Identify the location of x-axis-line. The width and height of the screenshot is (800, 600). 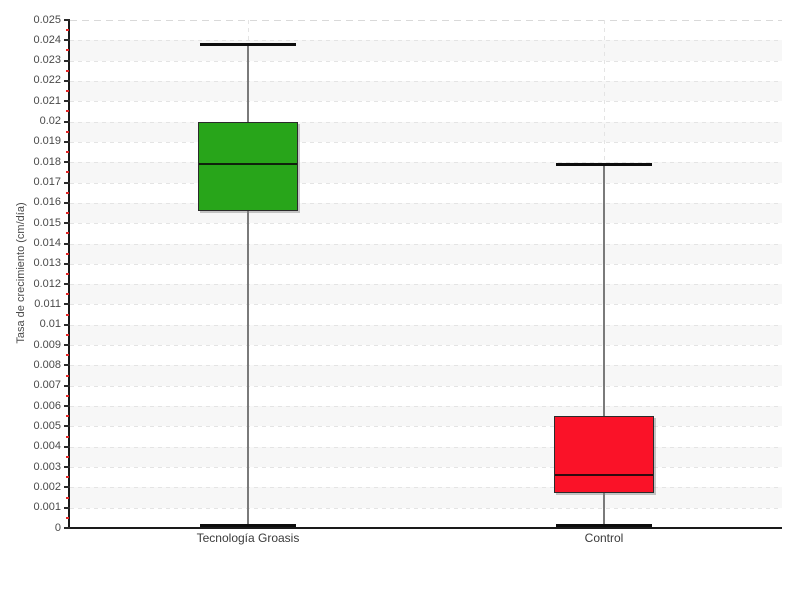
(425, 528).